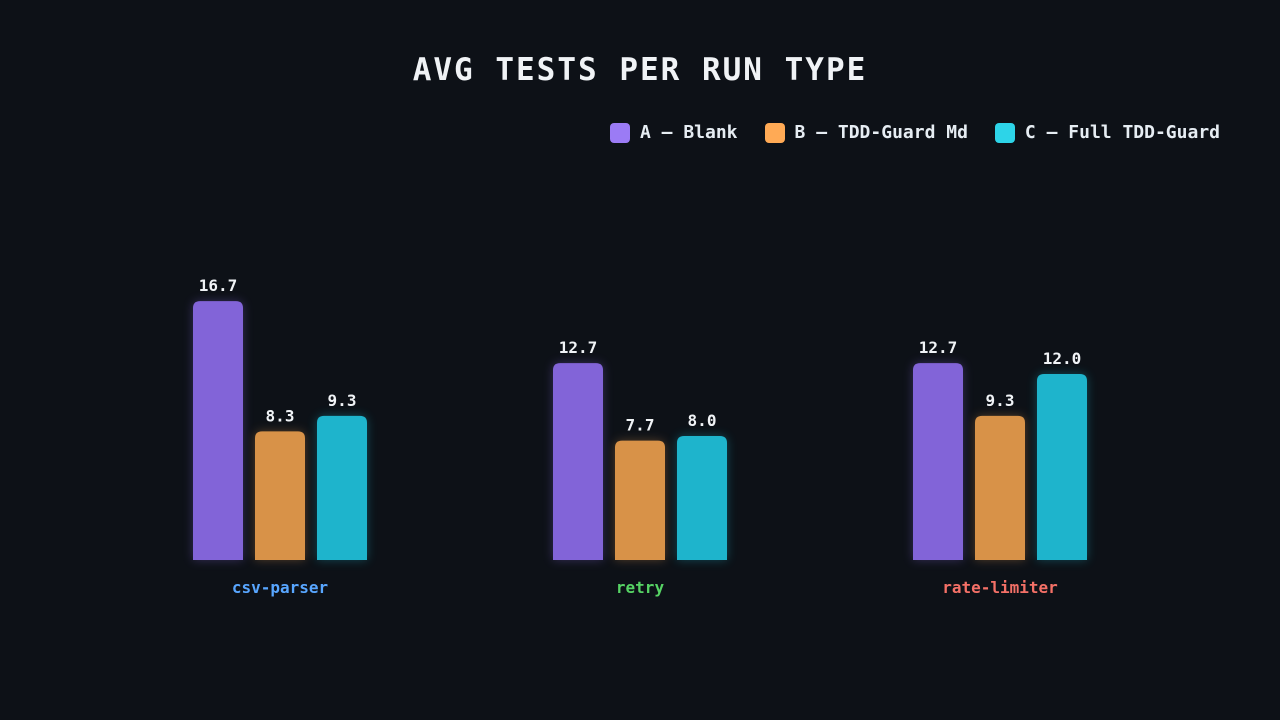 This screenshot has width=1280, height=720. I want to click on category-label-csv-parser: csv-parser, so click(280, 587).